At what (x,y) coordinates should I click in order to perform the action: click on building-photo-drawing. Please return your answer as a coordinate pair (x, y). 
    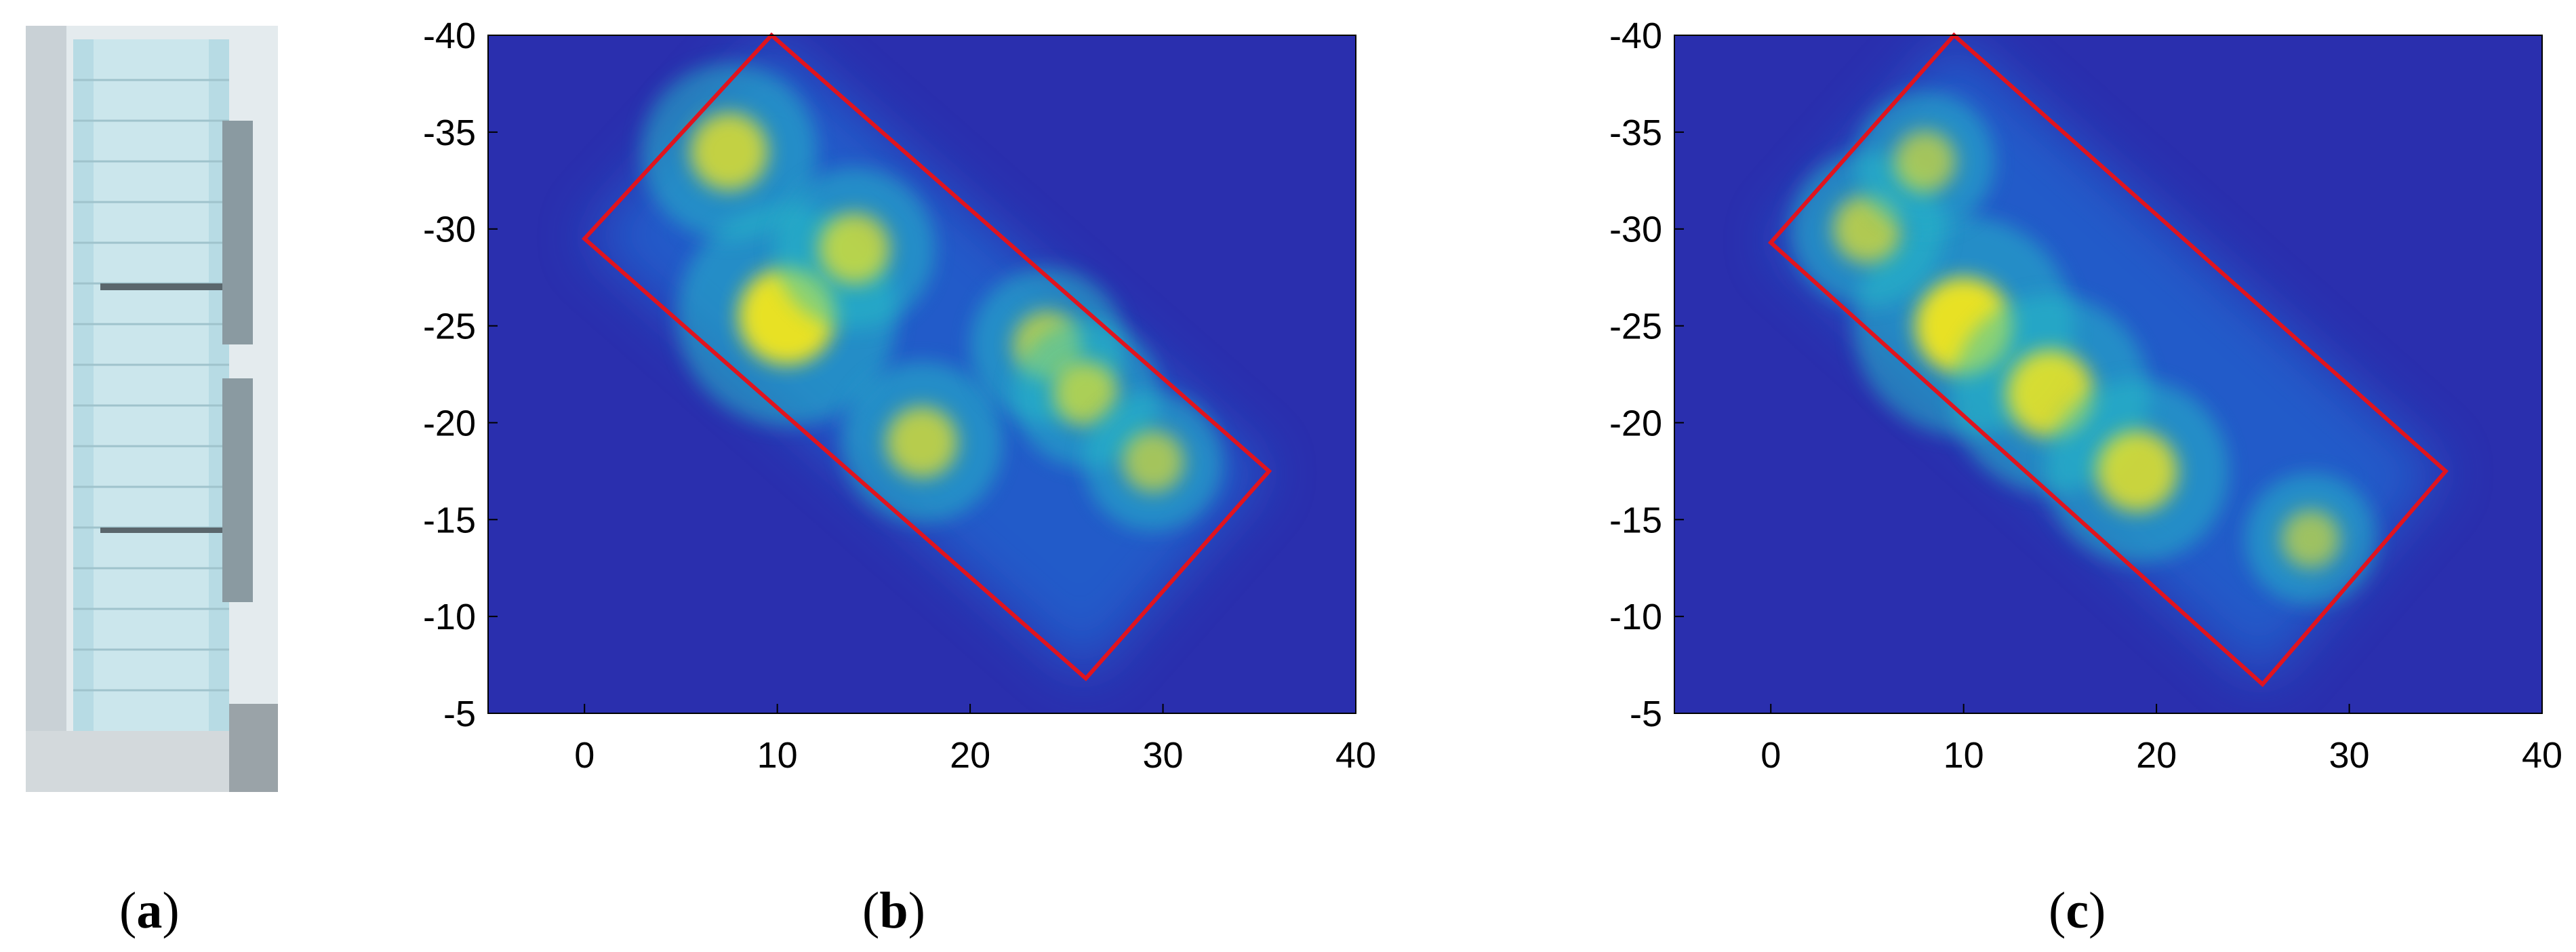
    Looking at the image, I should click on (152, 409).